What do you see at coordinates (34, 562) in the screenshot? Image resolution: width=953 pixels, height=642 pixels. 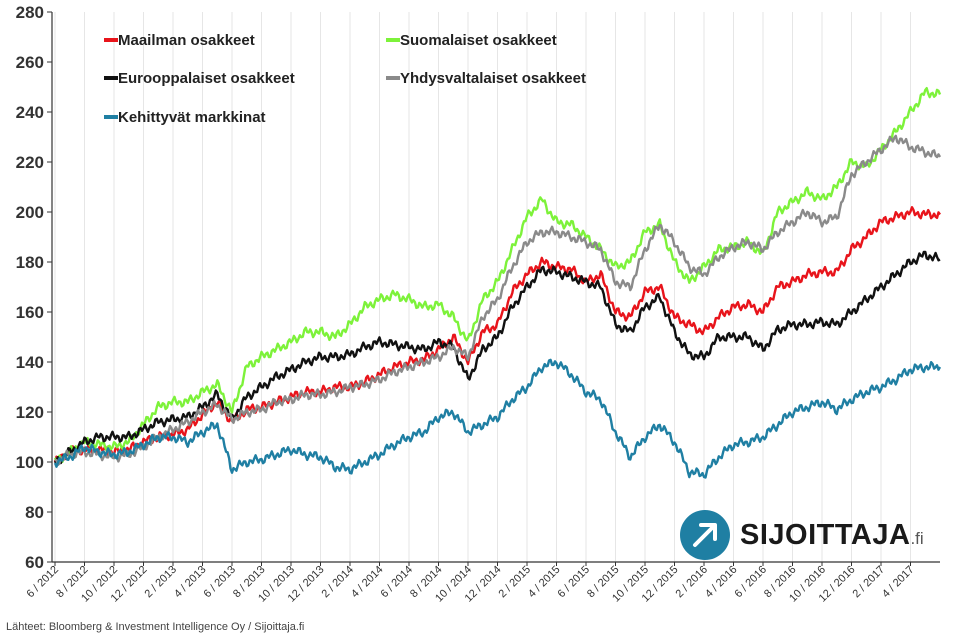 I see `y-tick-label: 60` at bounding box center [34, 562].